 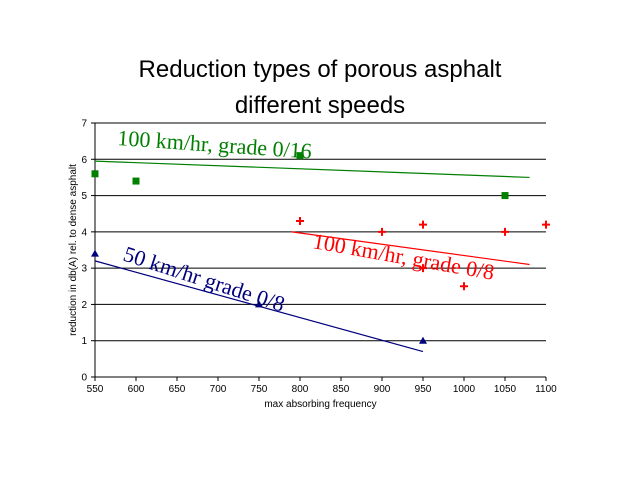 I want to click on y-tick-label-4: 4, so click(x=84, y=232).